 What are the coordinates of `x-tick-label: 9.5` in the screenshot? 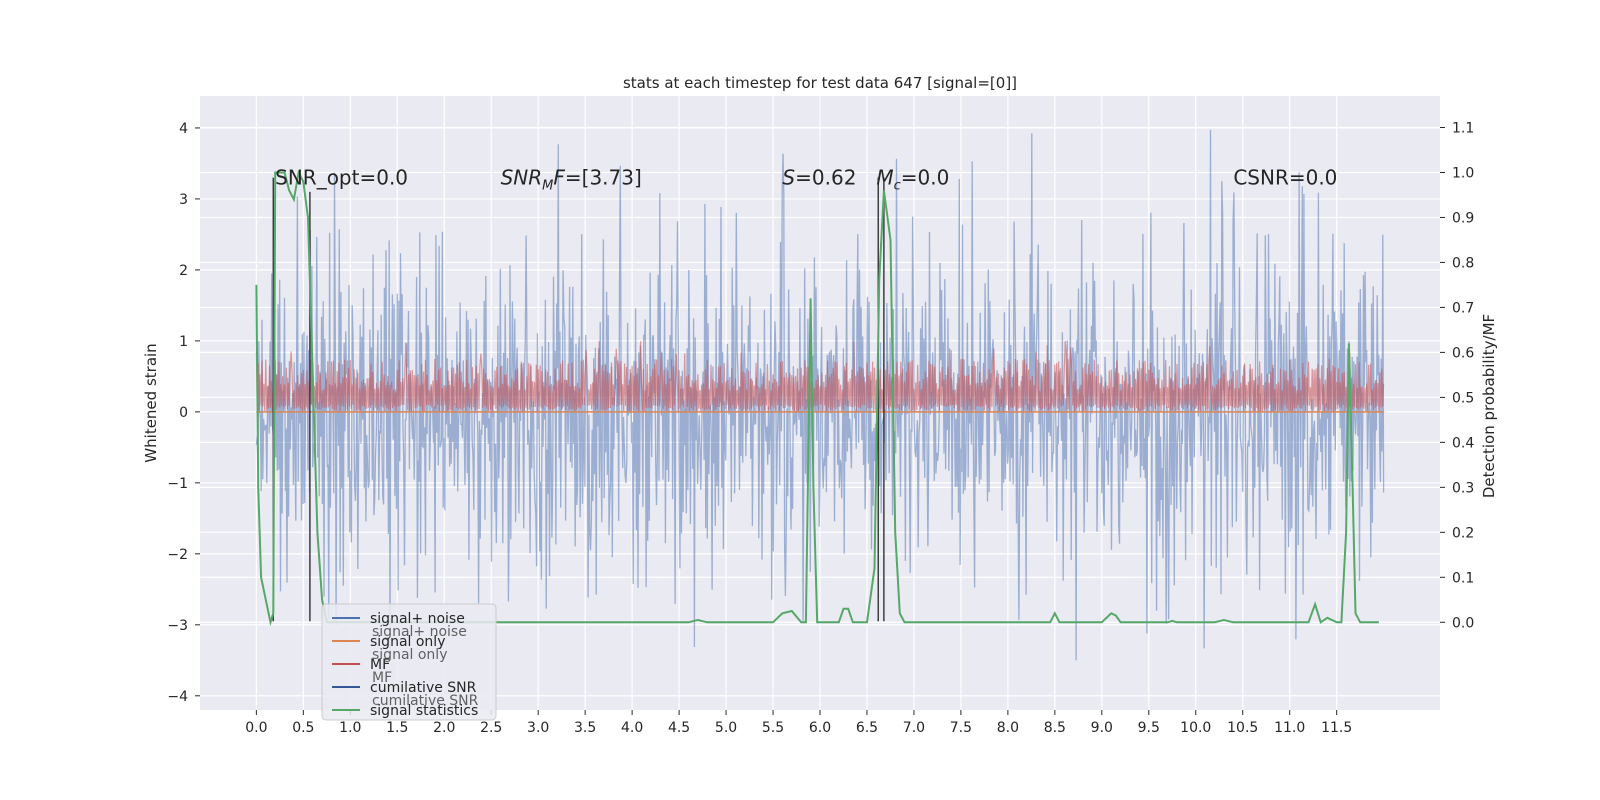 It's located at (1149, 728).